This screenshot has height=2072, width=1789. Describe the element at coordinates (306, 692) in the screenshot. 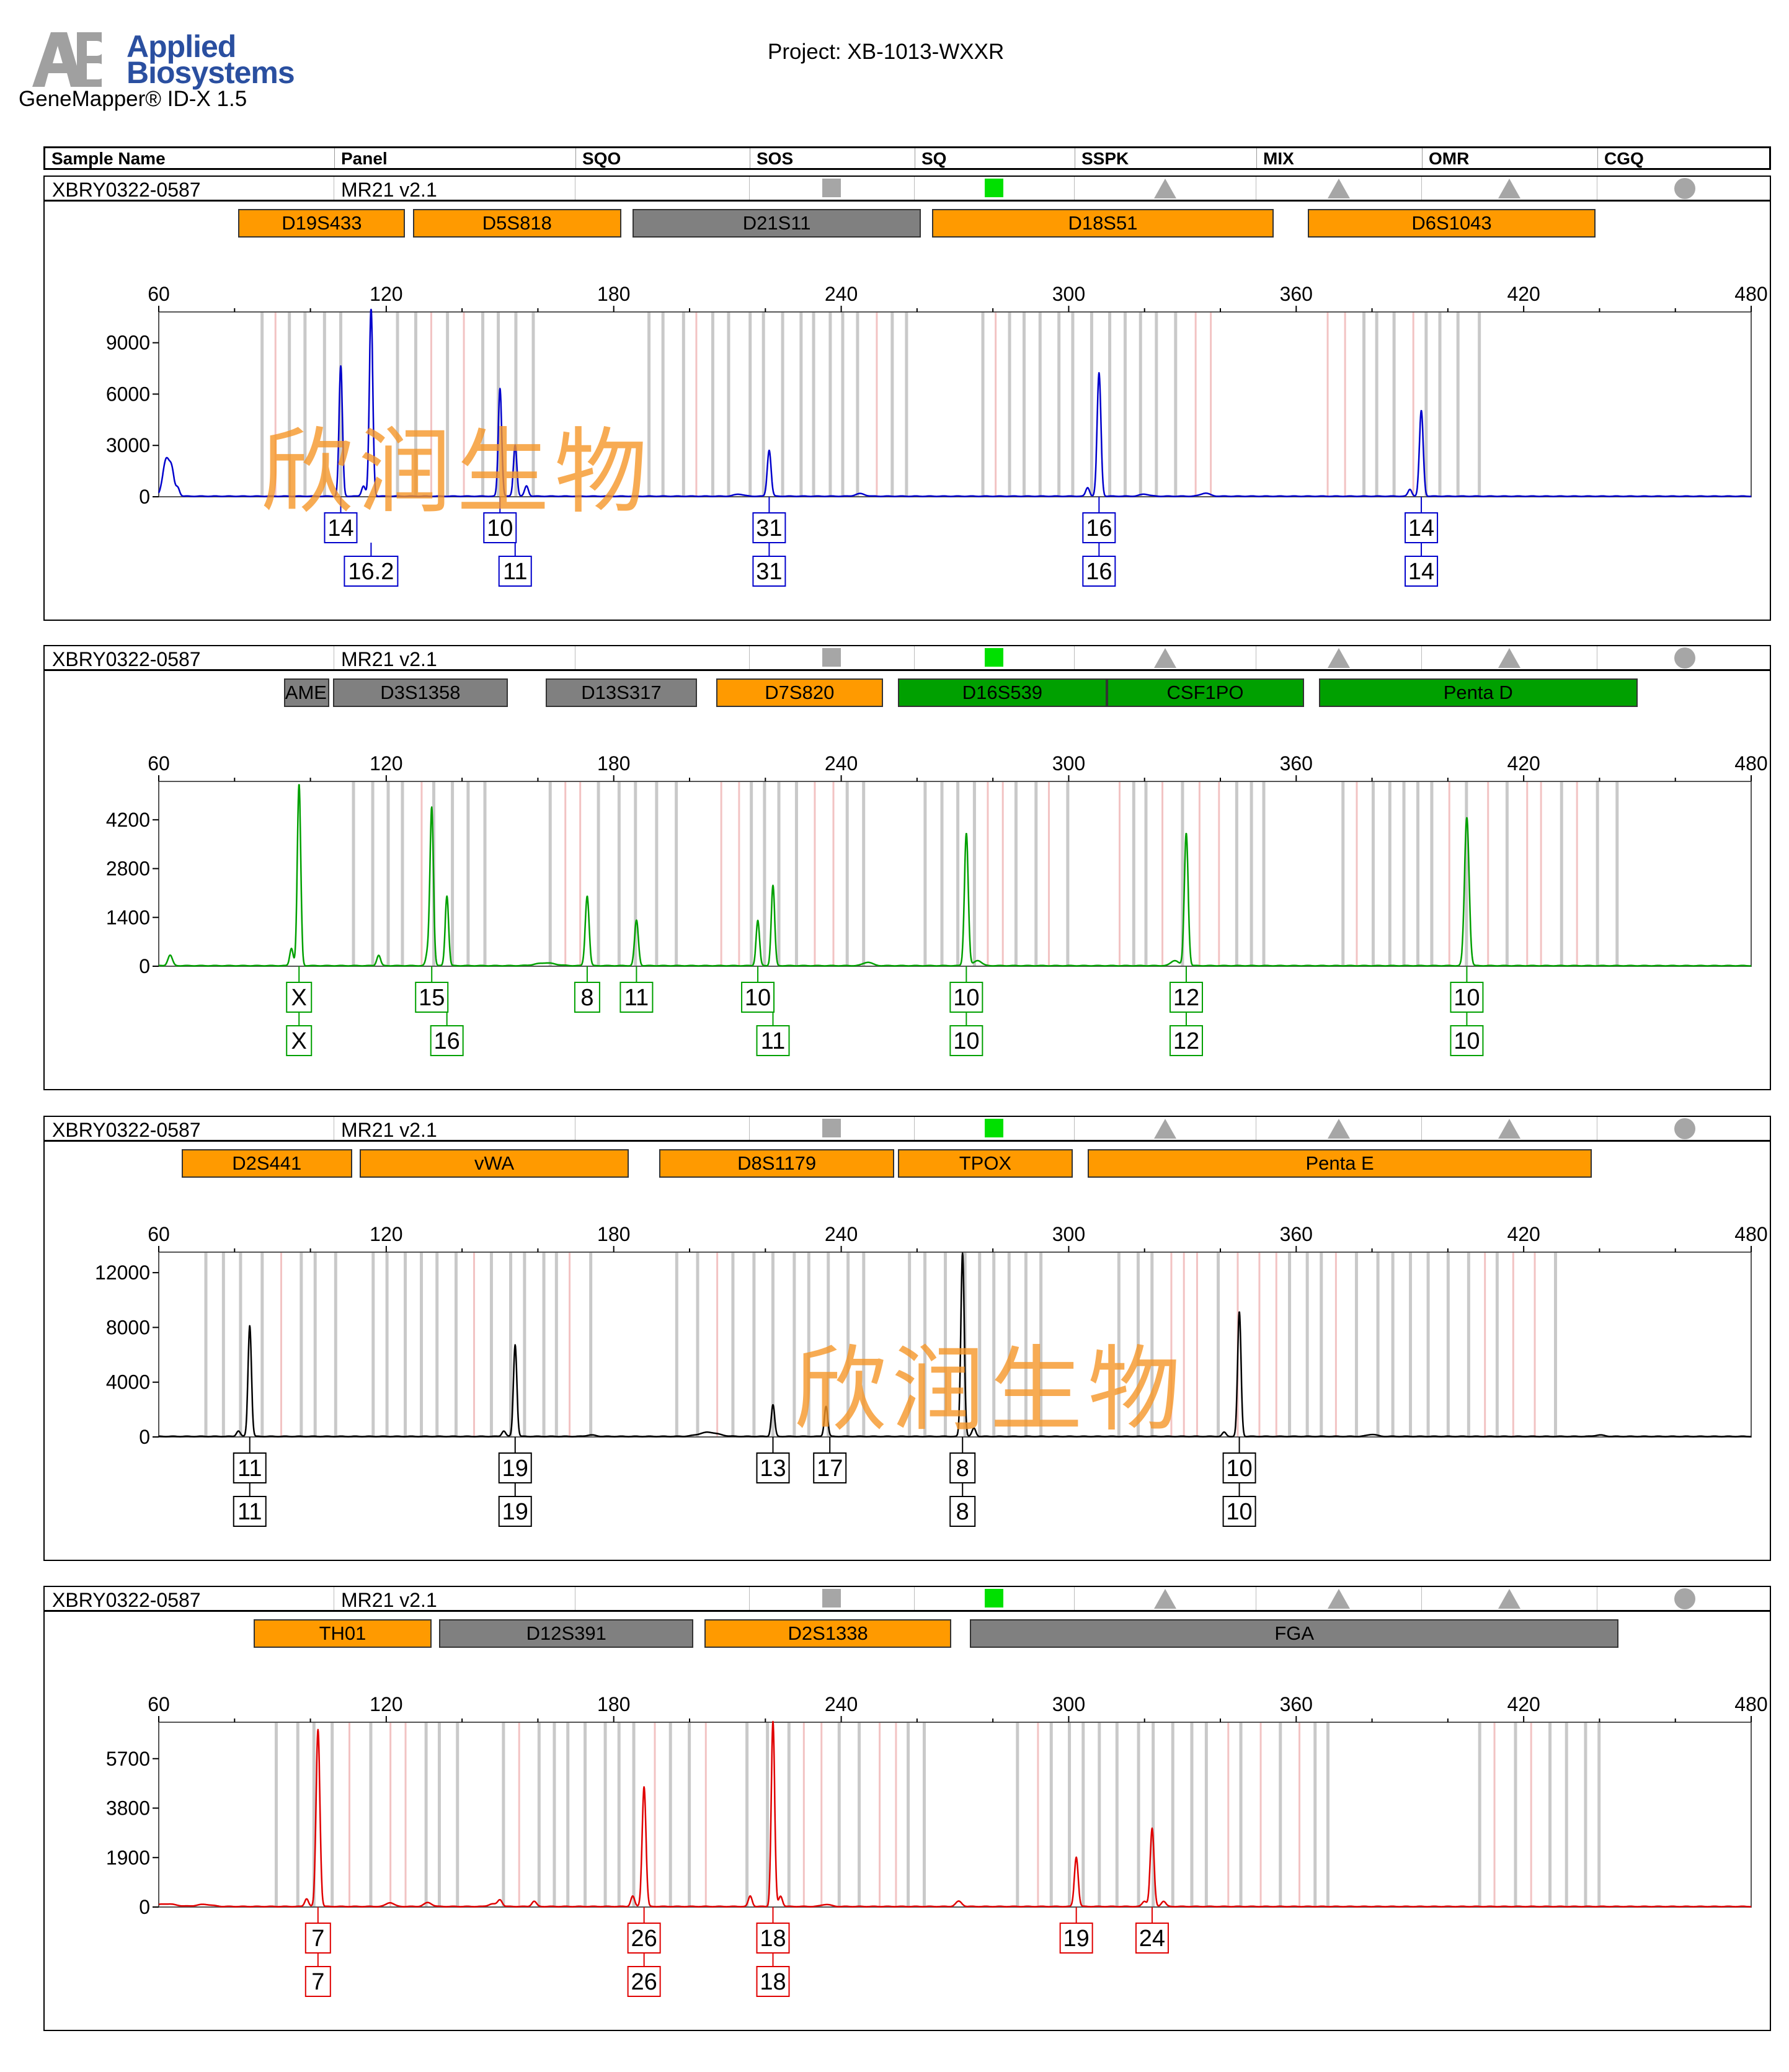

I see `marker-amel: AMEL` at that location.